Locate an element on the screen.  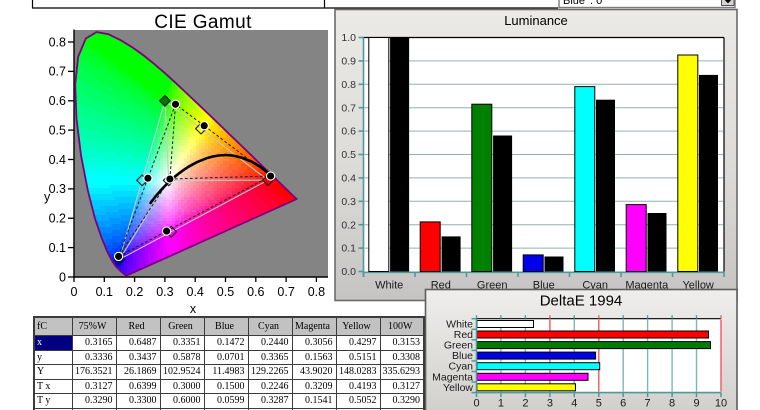
svg-text: 3 is located at coordinates (550, 404).